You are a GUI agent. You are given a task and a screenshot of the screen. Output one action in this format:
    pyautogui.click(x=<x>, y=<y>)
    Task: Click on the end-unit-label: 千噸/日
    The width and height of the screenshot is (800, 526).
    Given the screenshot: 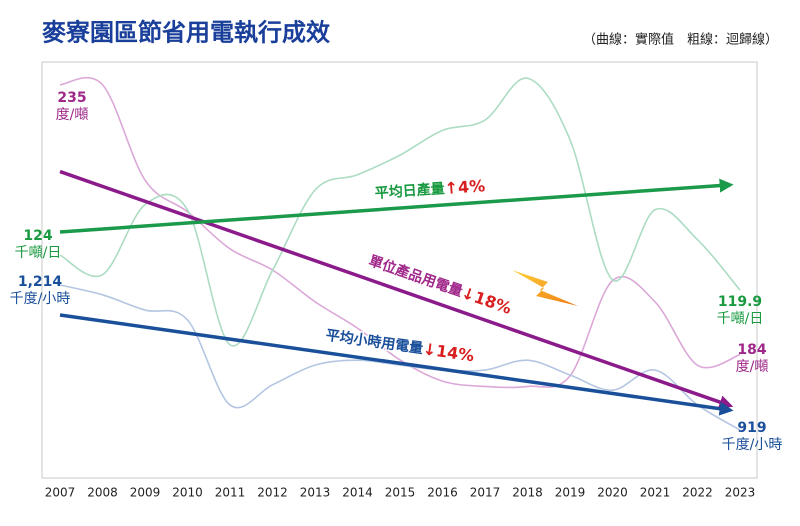 What is the action you would take?
    pyautogui.click(x=740, y=319)
    